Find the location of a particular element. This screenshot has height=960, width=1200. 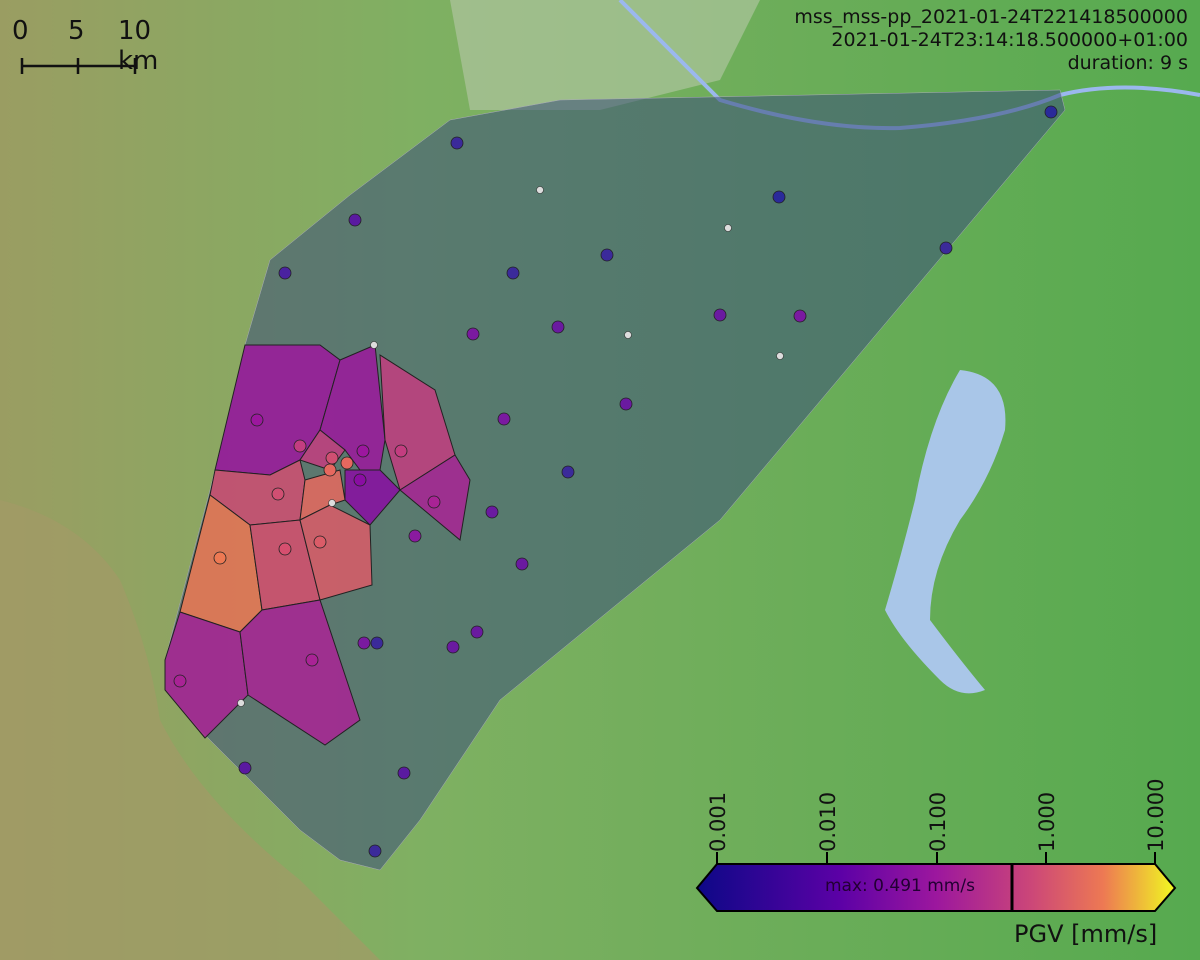

colorbar-tick-4: 10.000 is located at coordinates (1156, 815).